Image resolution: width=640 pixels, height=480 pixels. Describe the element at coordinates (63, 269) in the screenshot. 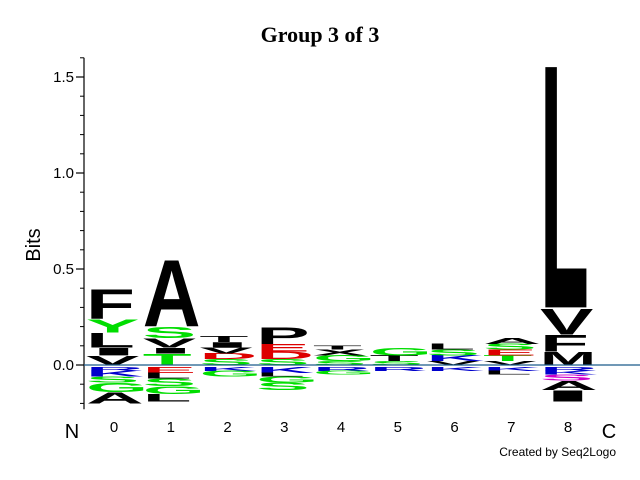

I see `y-tick-label: 0.5` at that location.